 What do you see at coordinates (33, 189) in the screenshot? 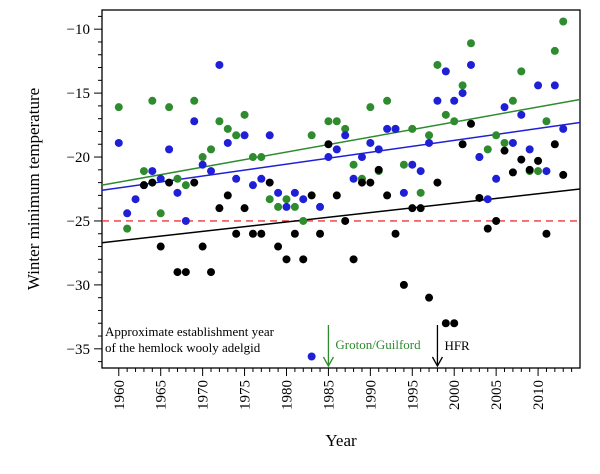
I see `y-axis-title: Winter minimum temperature` at bounding box center [33, 189].